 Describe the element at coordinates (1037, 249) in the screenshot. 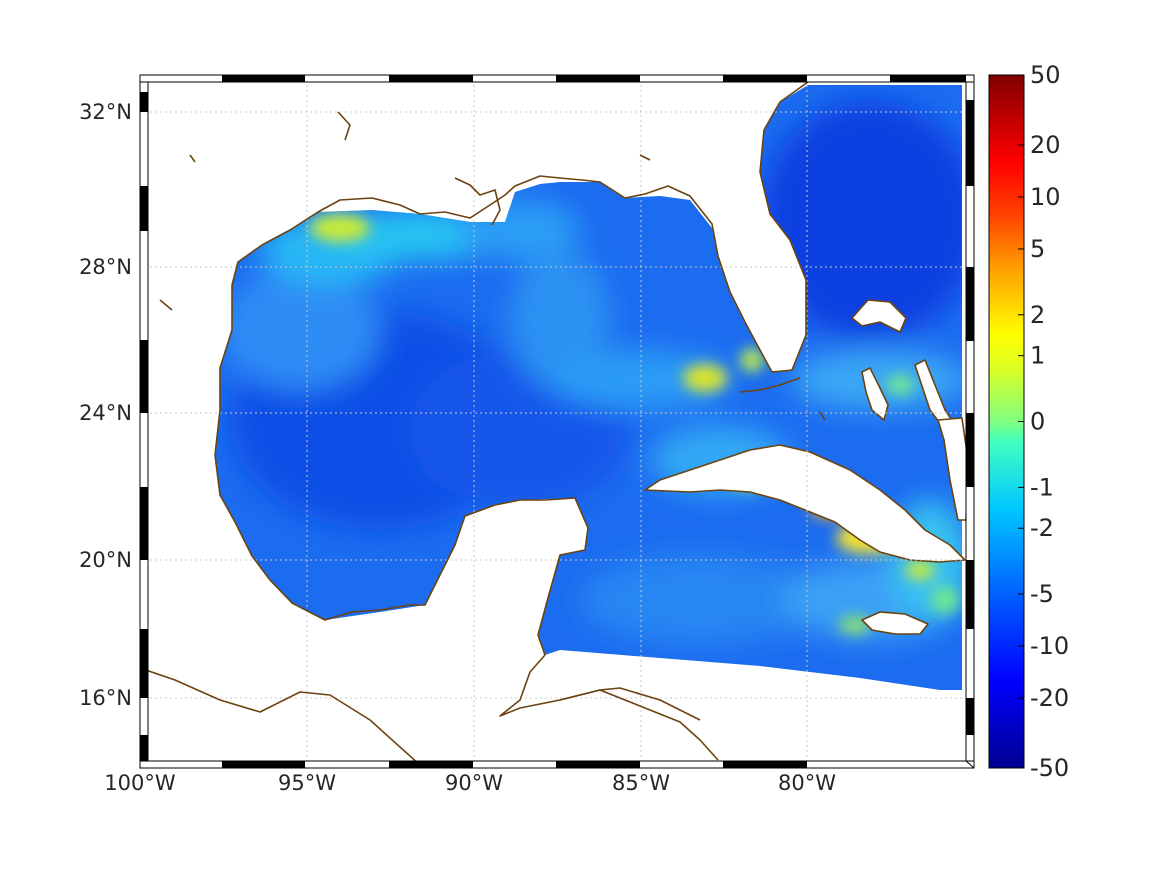

I see `colorbar-tick-label: 5` at that location.